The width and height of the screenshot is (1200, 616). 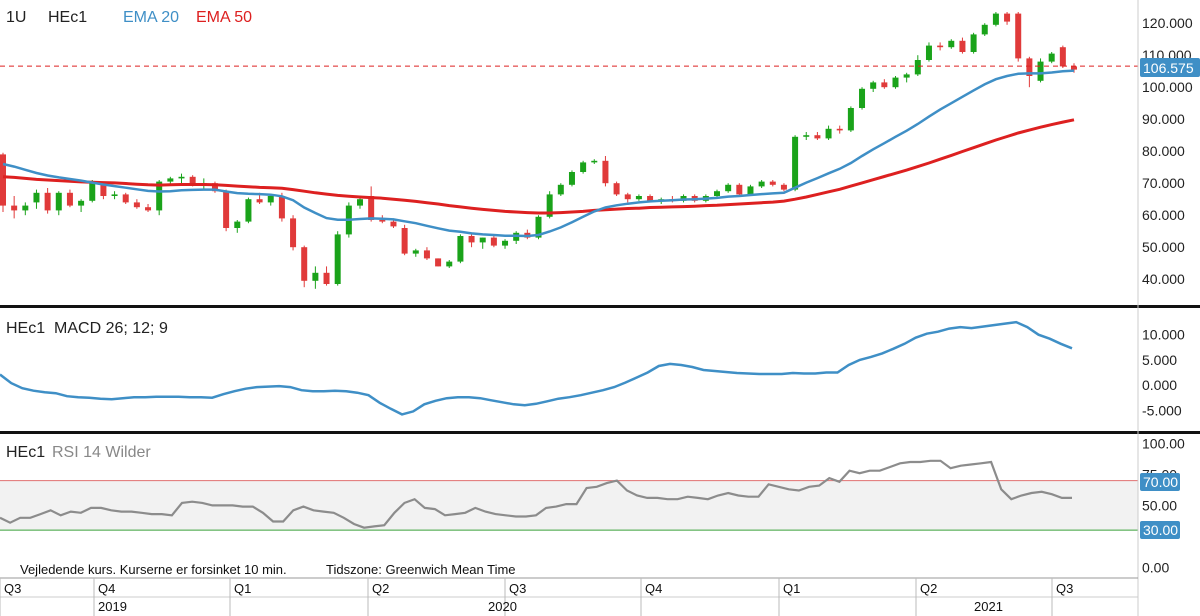 What do you see at coordinates (1159, 385) in the screenshot?
I see `macd-axis-tick: 0.000` at bounding box center [1159, 385].